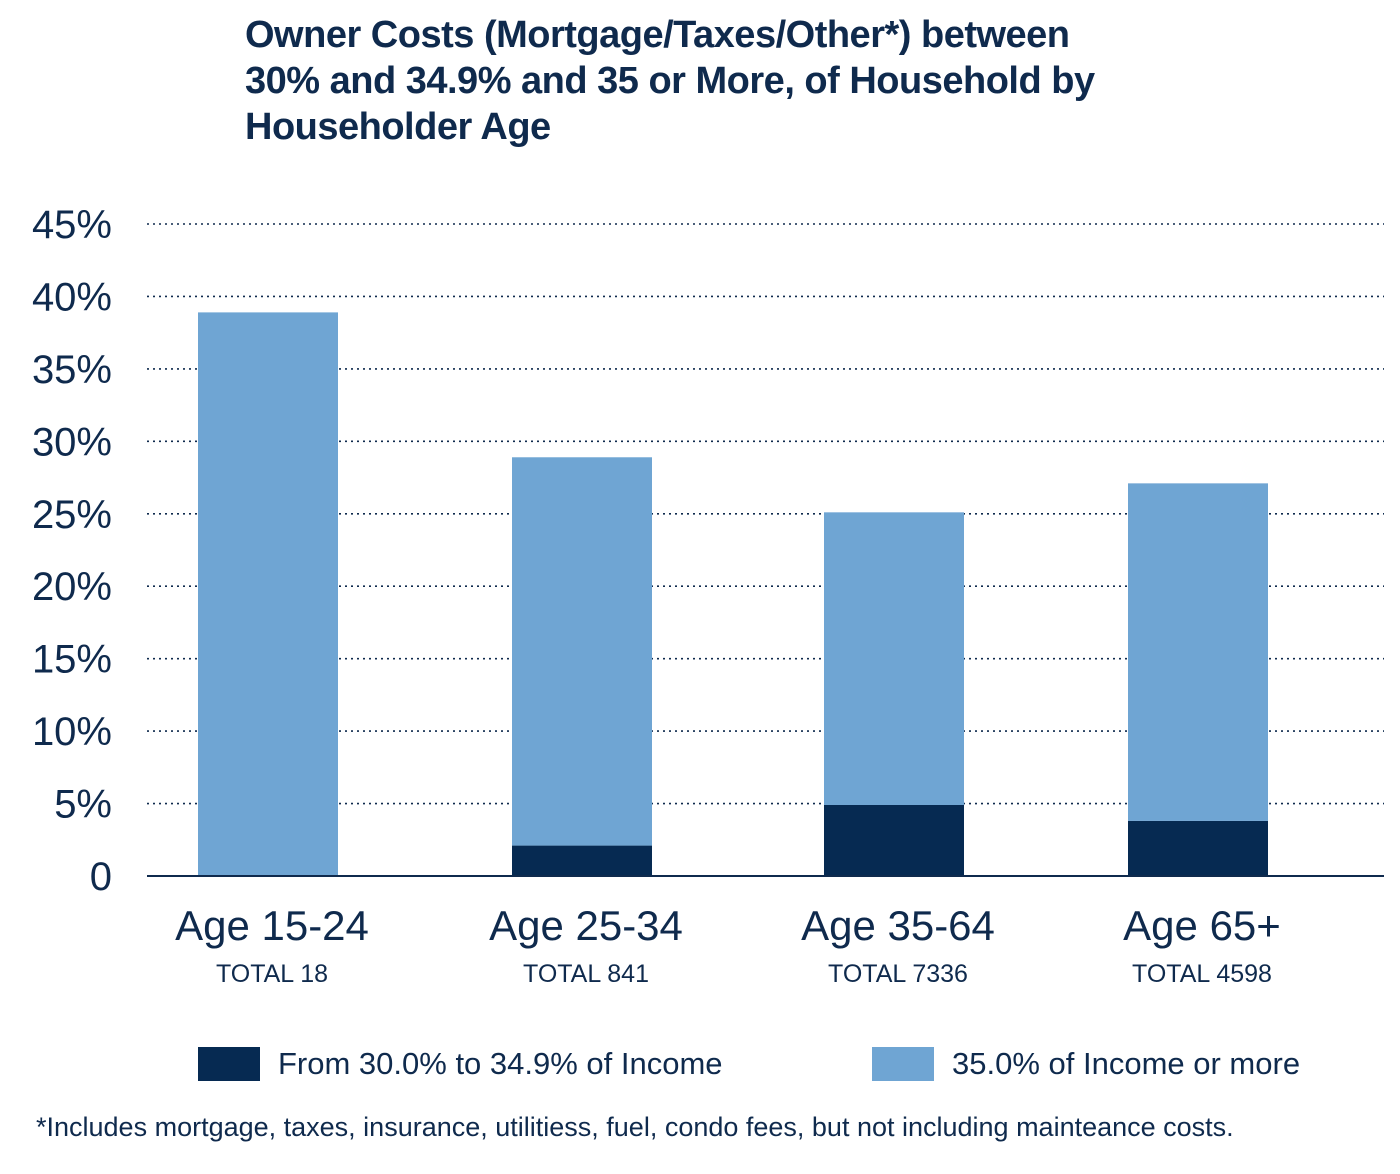 The height and width of the screenshot is (1174, 1400). What do you see at coordinates (1126, 1063) in the screenshot?
I see `legend-label-35-plus: 35.0% of Income or more` at bounding box center [1126, 1063].